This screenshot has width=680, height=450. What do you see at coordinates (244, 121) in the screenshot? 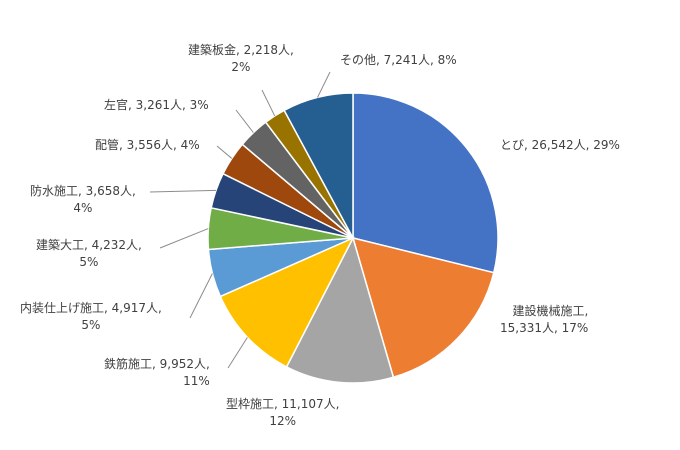
I see `leader-line-sakan` at bounding box center [244, 121].